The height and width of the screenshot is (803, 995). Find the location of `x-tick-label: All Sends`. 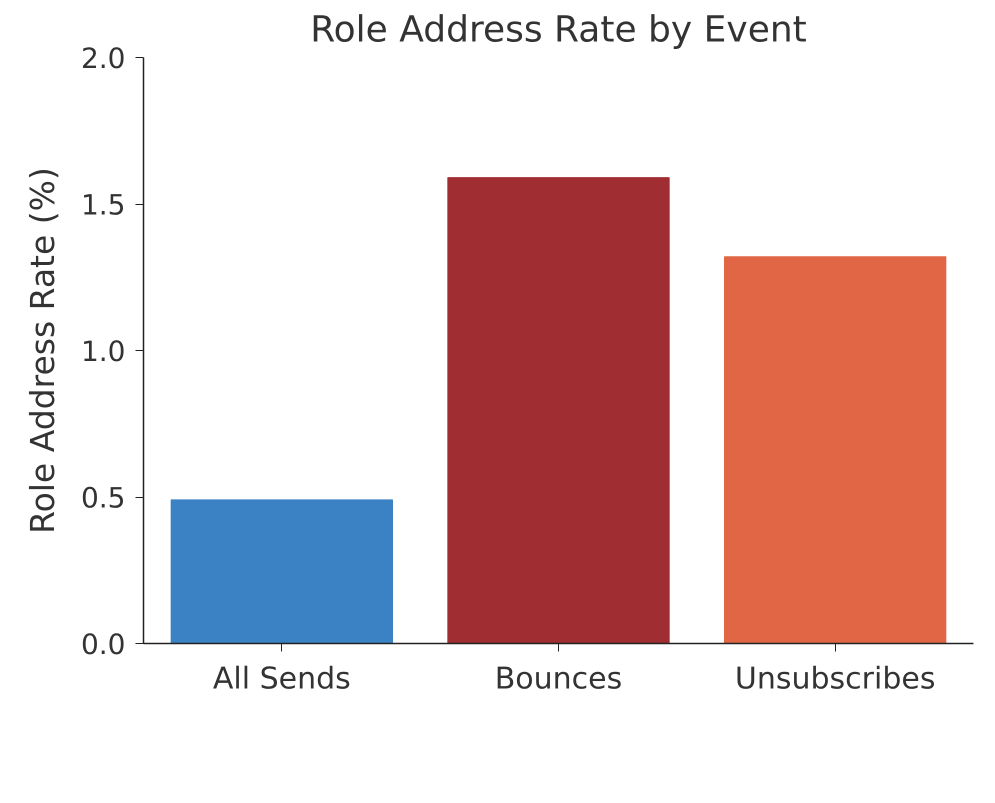

x-tick-label: All Sends is located at coordinates (281, 679).